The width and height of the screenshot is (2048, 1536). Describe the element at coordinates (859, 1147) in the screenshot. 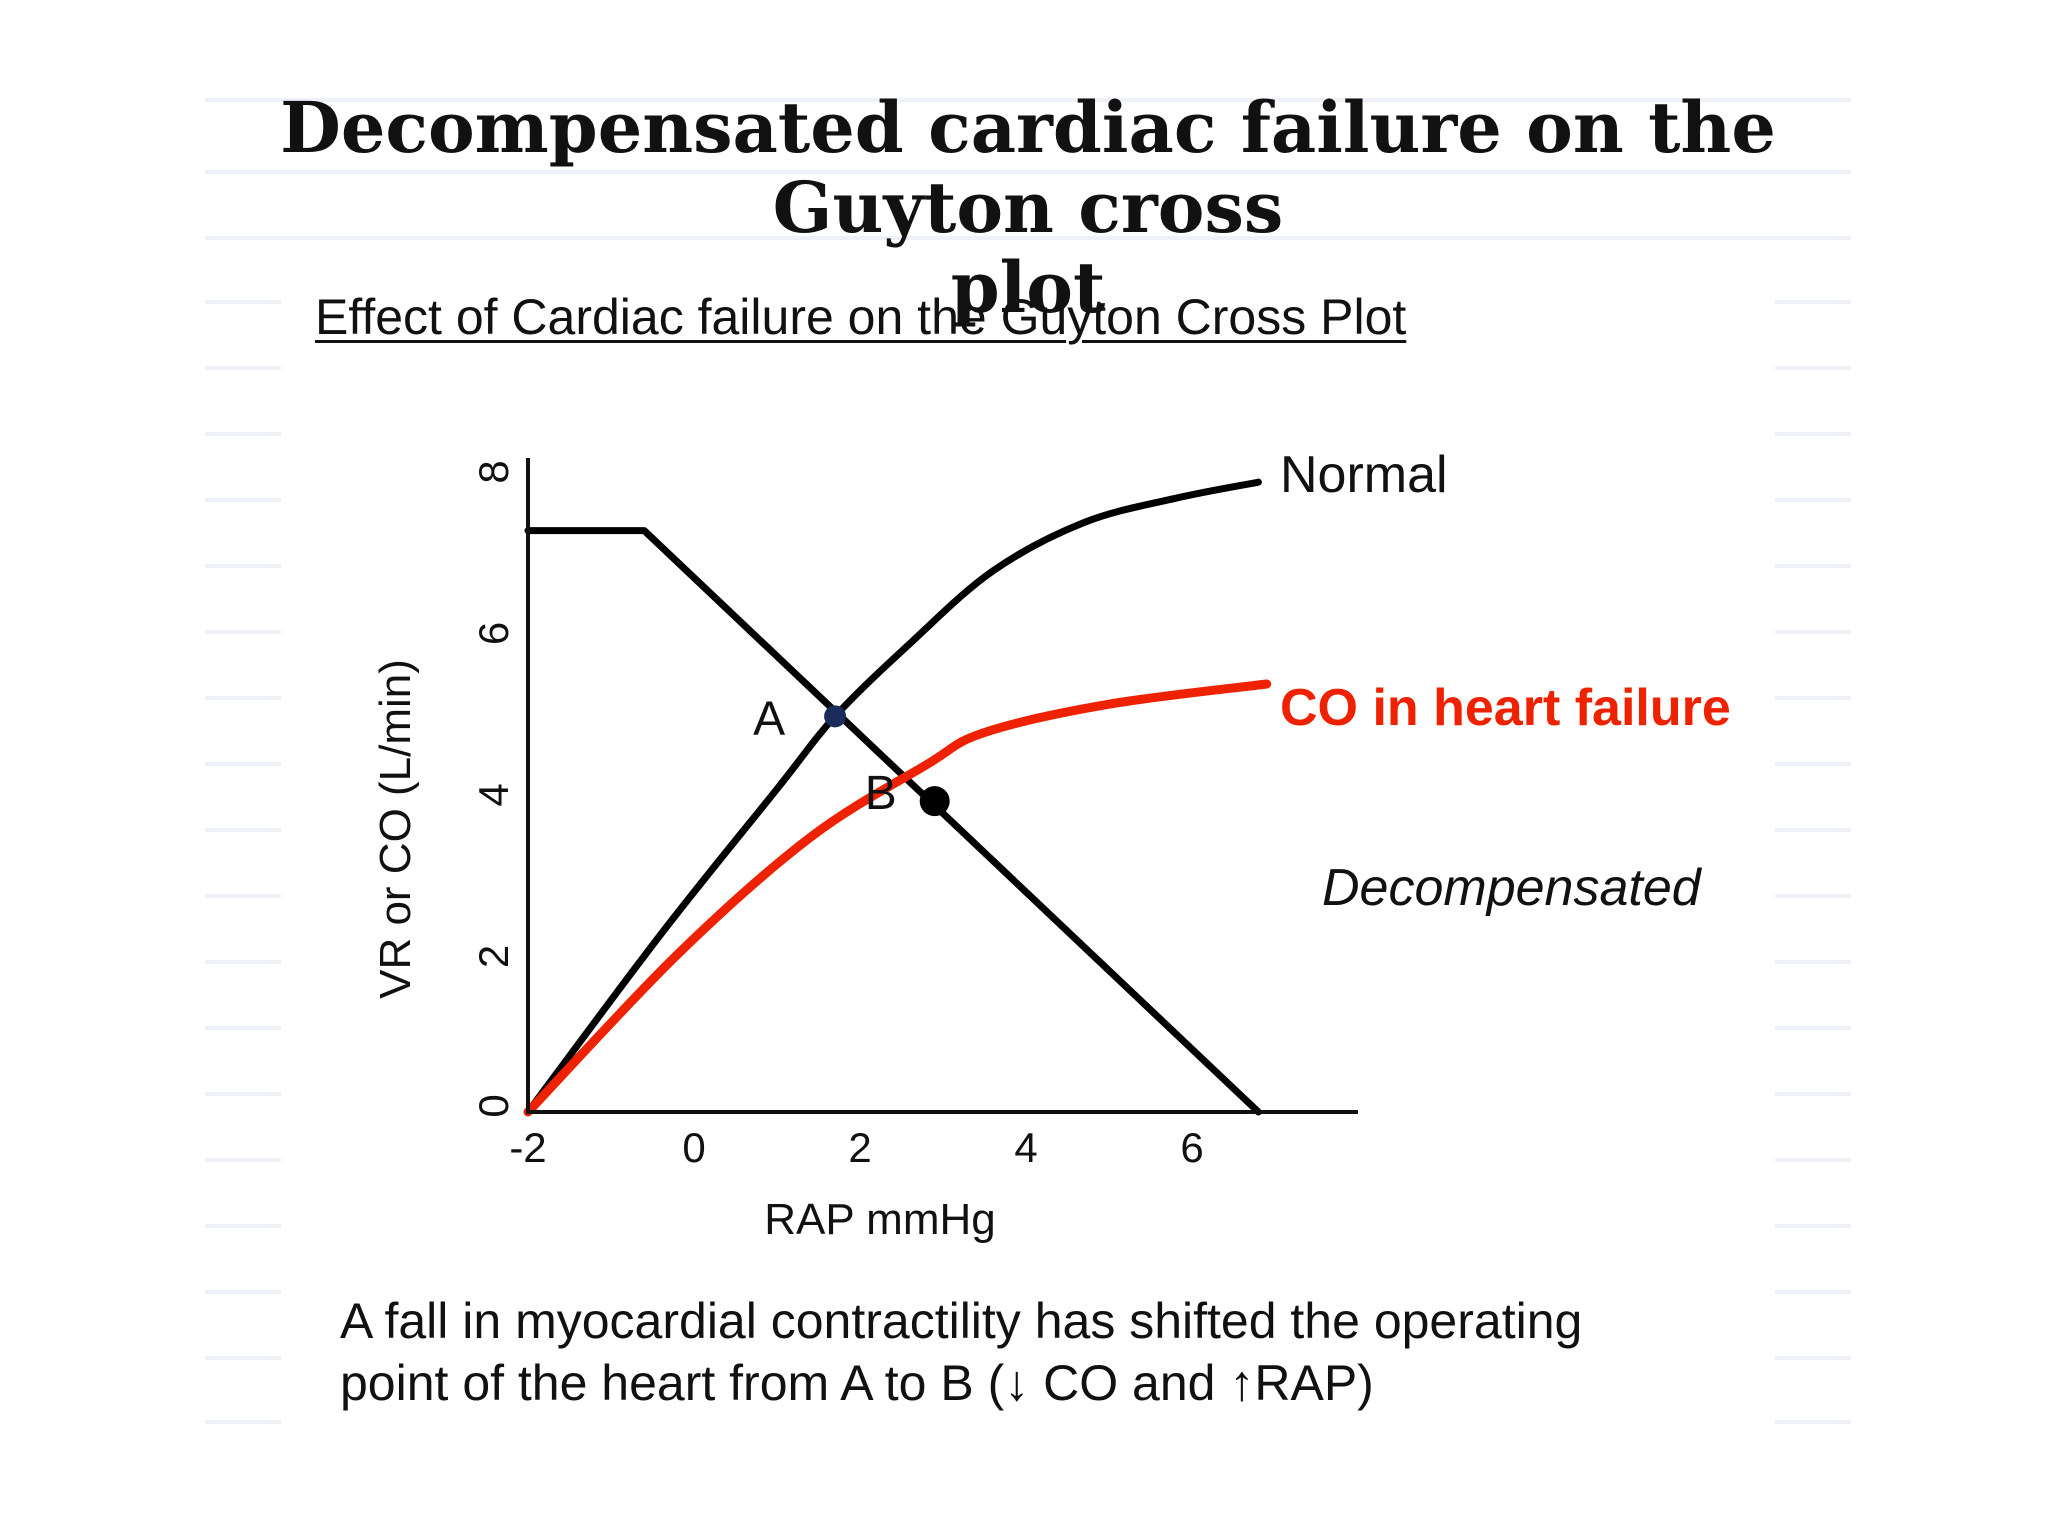

I see `x-tick-label: 2` at that location.